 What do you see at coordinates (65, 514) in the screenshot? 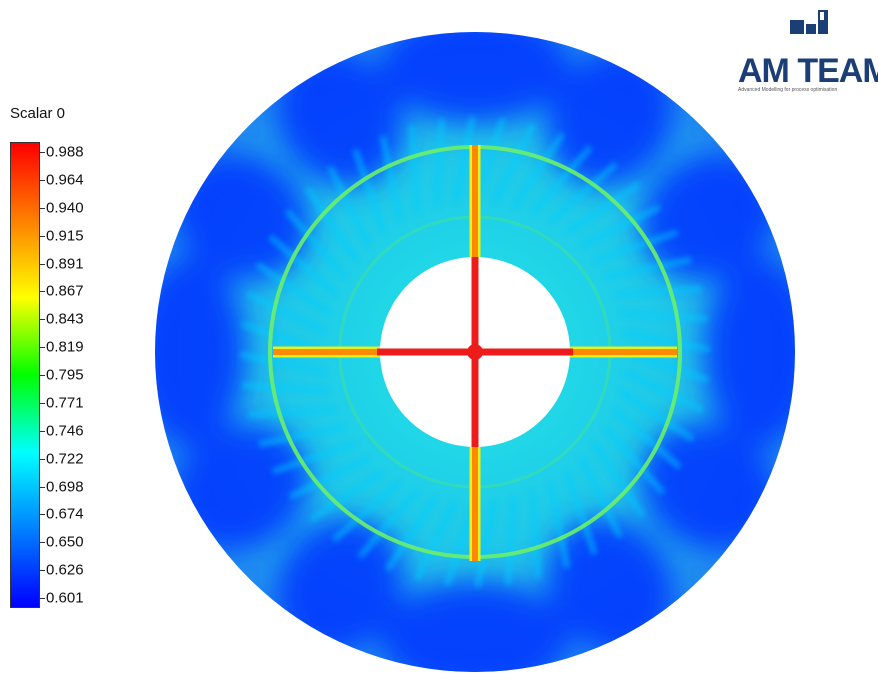
I see `colorbar-tick-label: 0.674` at bounding box center [65, 514].